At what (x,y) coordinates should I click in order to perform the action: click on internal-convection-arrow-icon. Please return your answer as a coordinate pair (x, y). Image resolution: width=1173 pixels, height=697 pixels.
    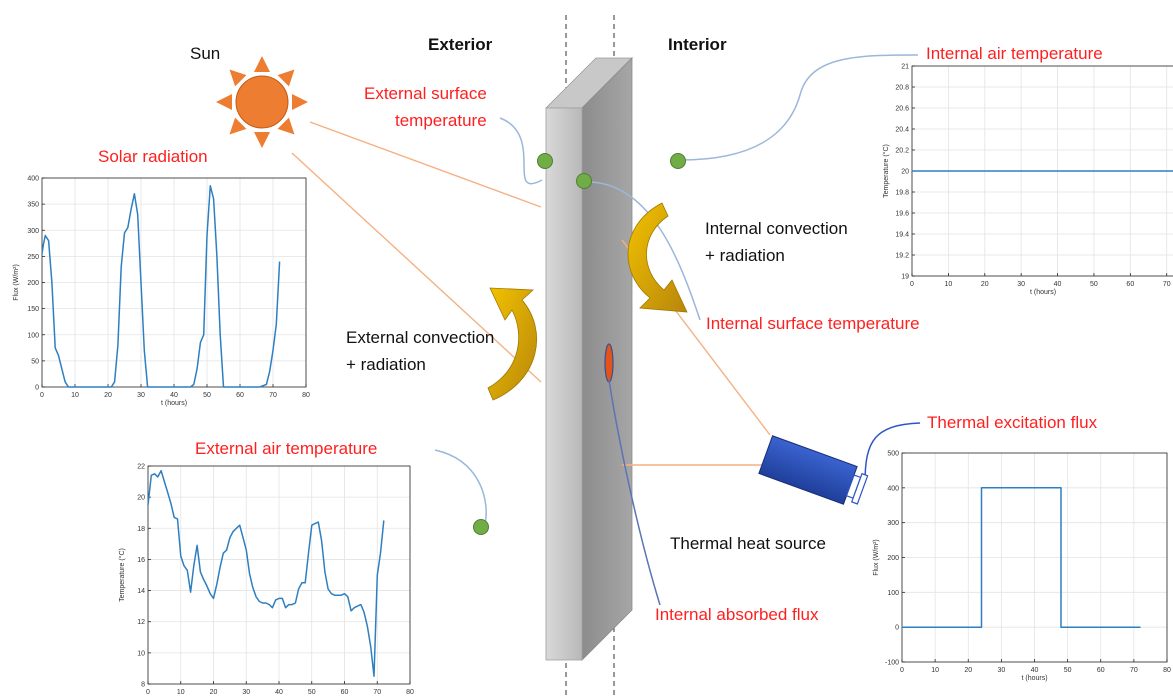
    Looking at the image, I should click on (657, 257).